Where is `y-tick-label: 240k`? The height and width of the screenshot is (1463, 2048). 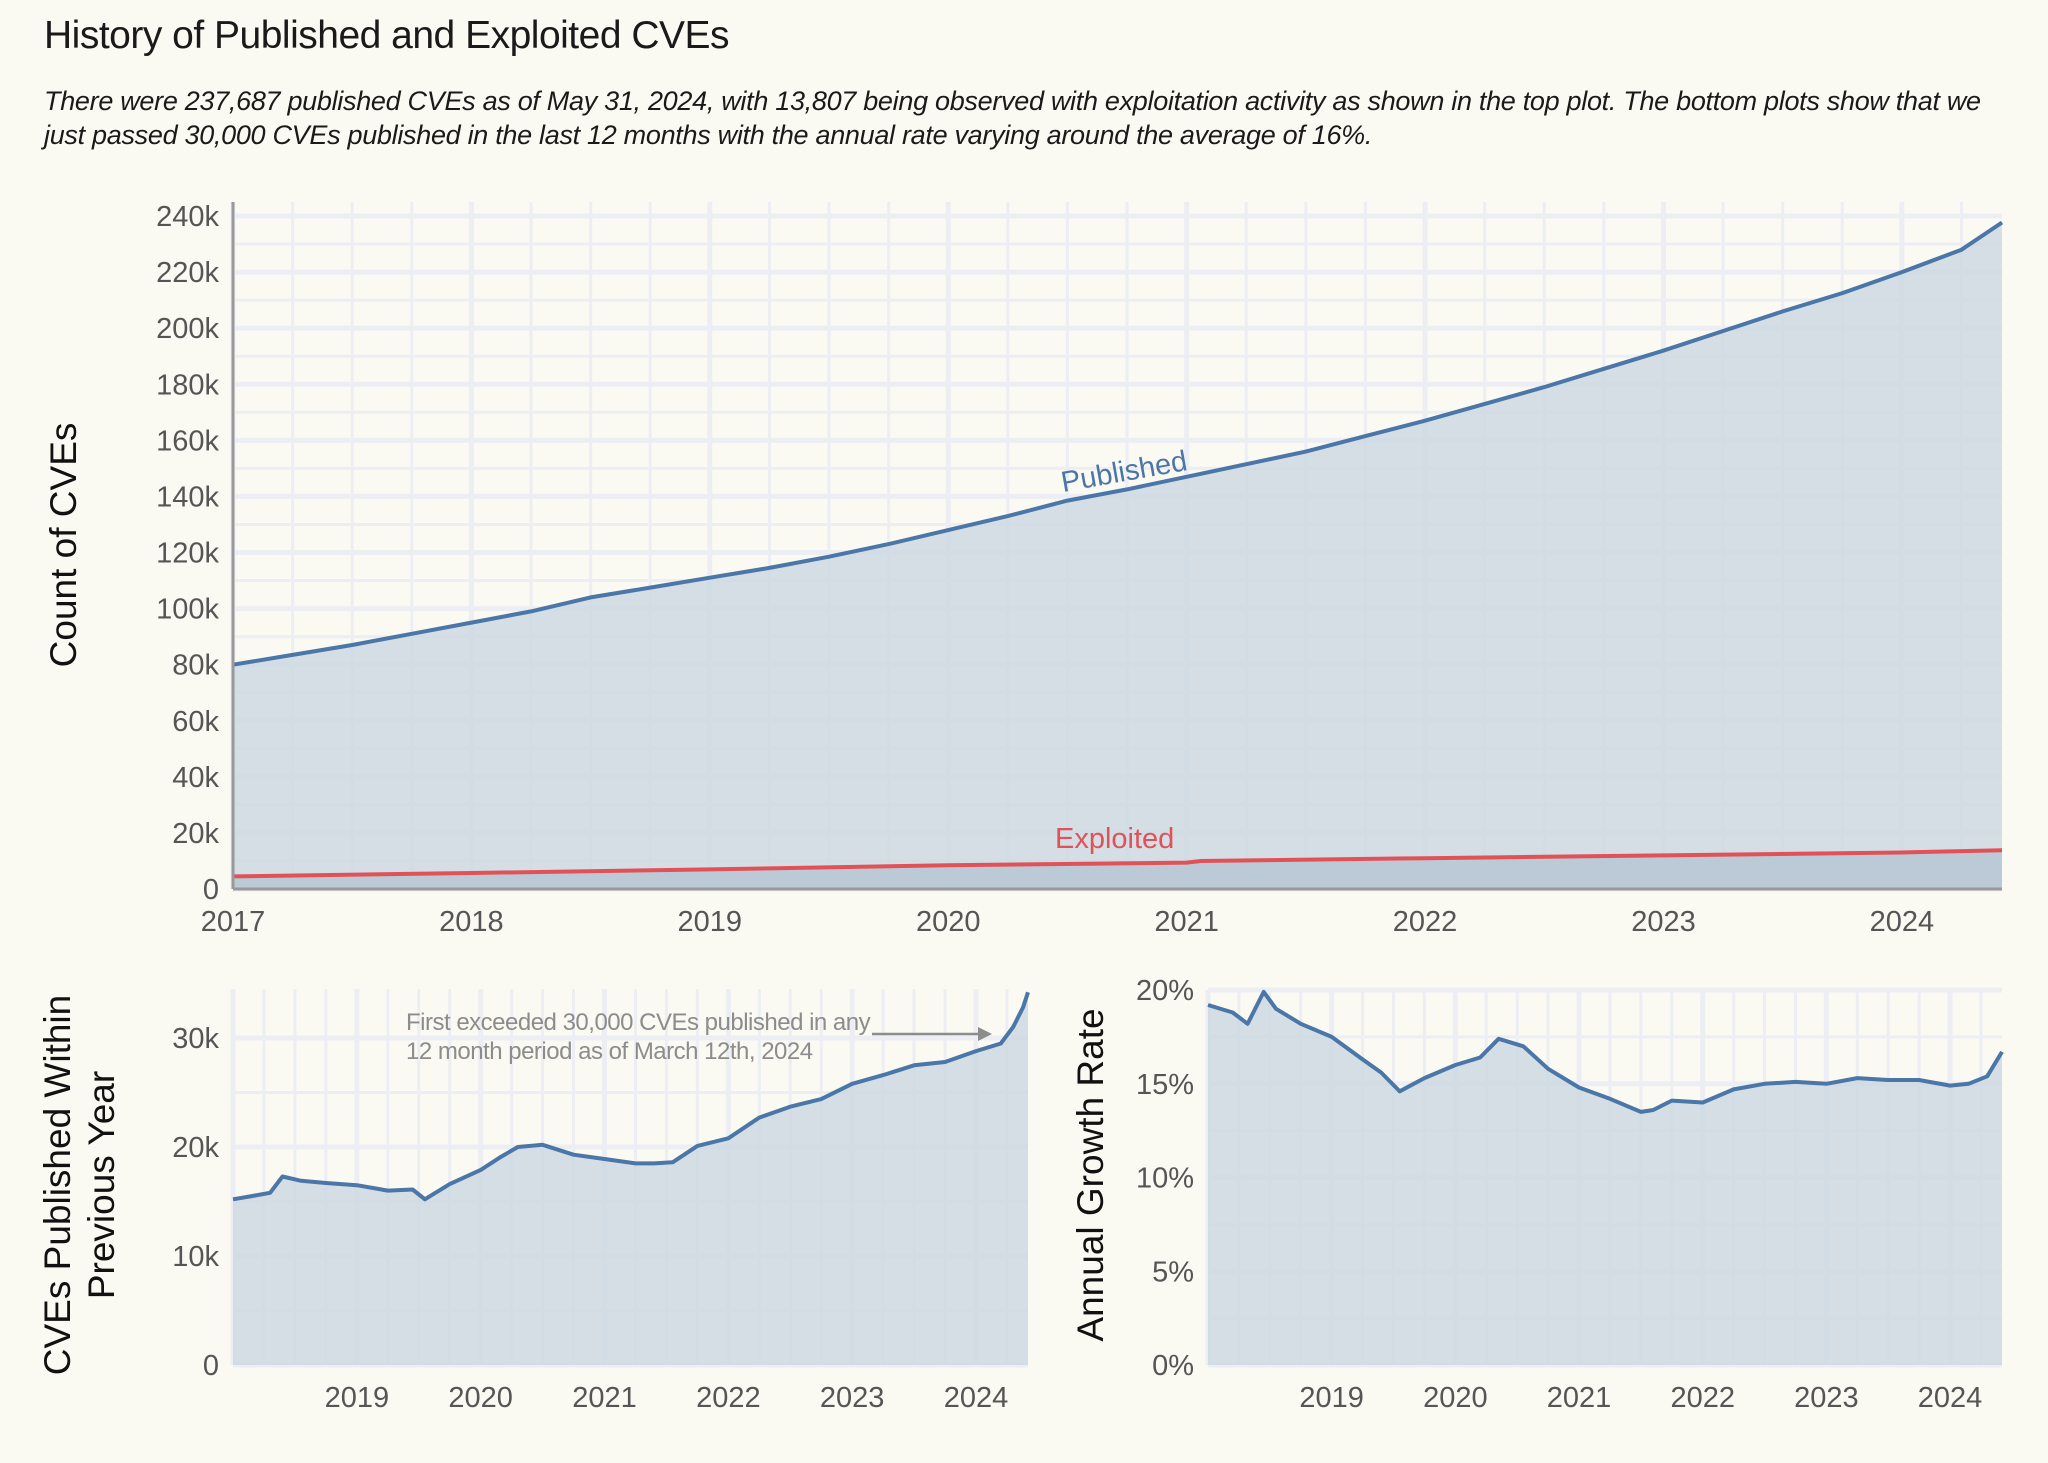 y-tick-label: 240k is located at coordinates (187, 217).